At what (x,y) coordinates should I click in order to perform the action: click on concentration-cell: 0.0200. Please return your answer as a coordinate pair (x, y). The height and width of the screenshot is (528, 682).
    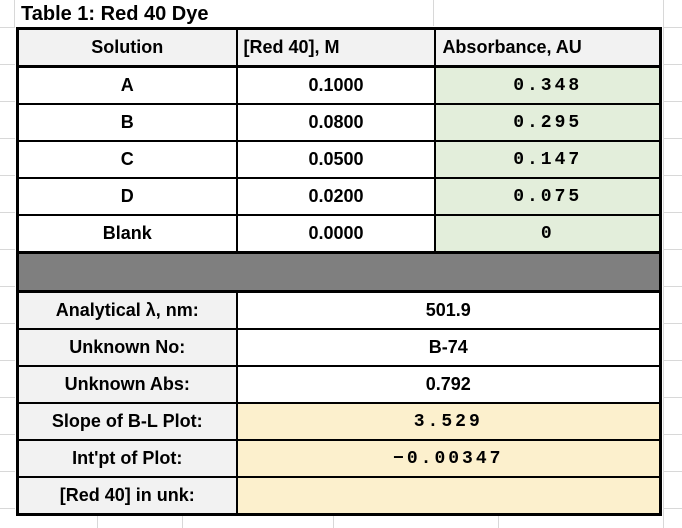
    Looking at the image, I should click on (336, 196).